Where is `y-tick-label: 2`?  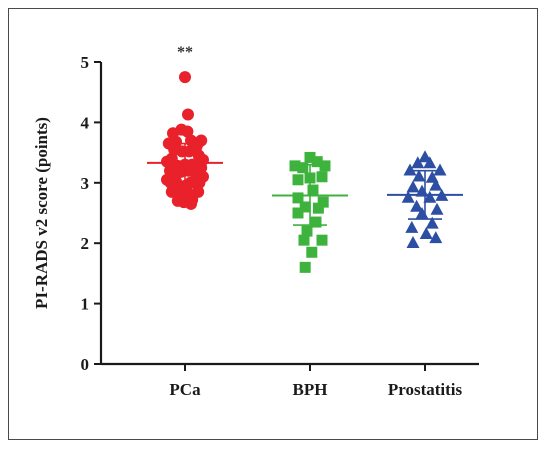 y-tick-label: 2 is located at coordinates (85, 243).